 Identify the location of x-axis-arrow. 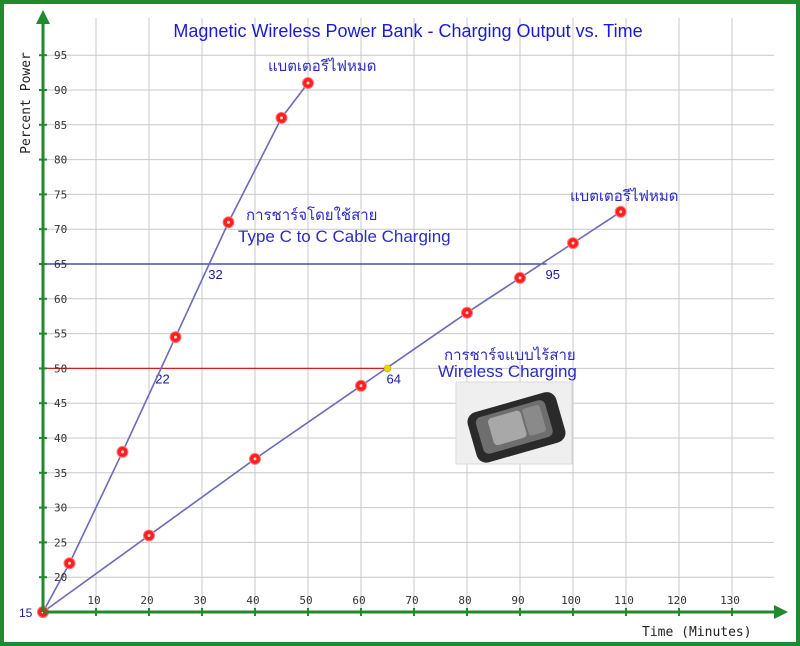
(781, 612).